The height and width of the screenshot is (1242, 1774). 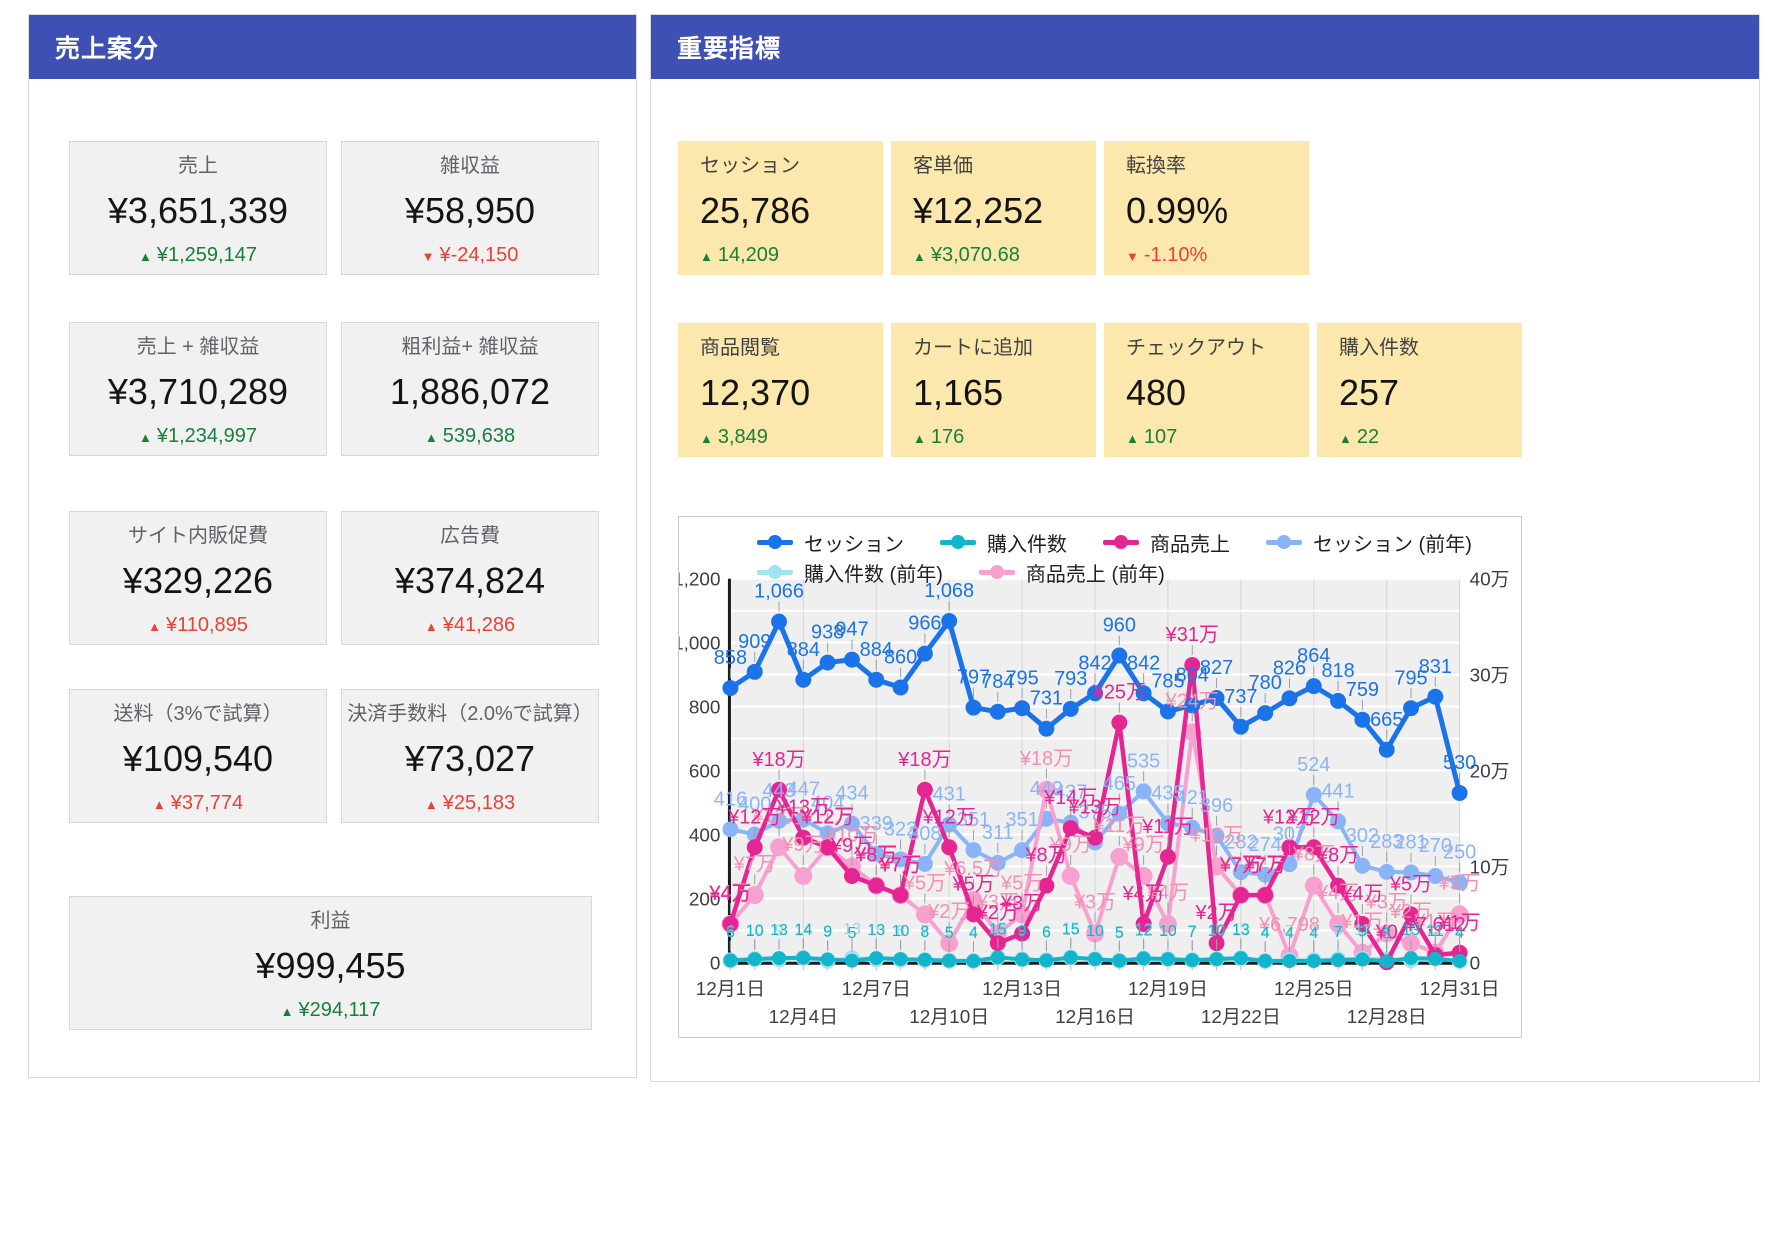 I want to click on data-label: ¥8万, so click(x=875, y=856).